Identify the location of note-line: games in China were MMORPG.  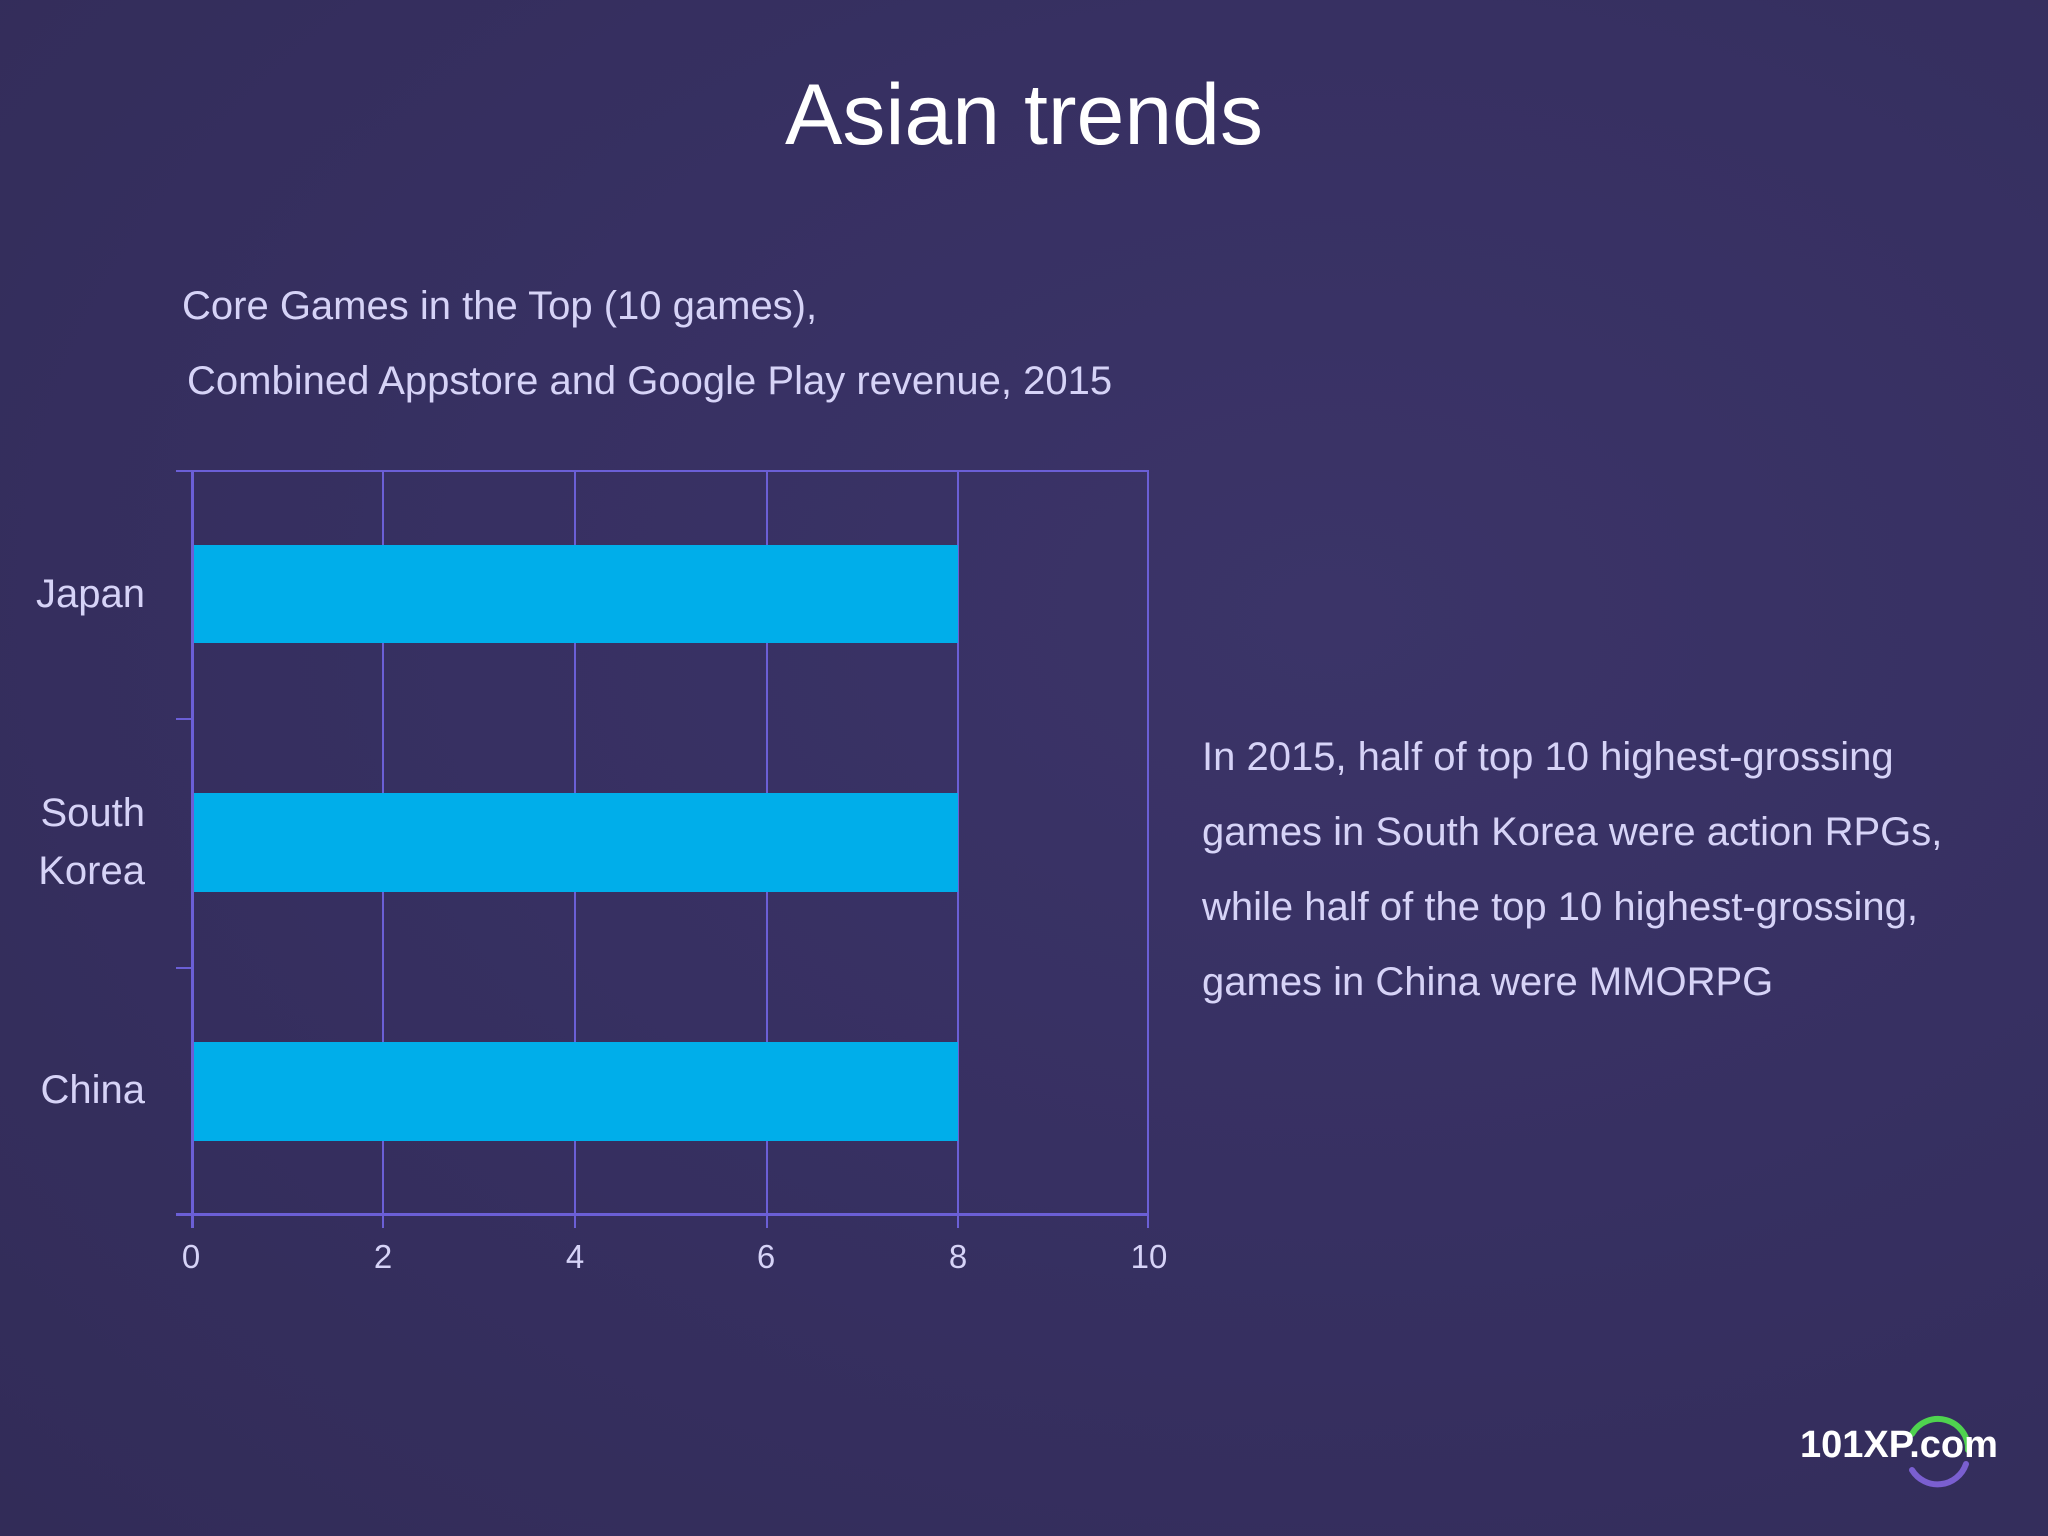
(1488, 982).